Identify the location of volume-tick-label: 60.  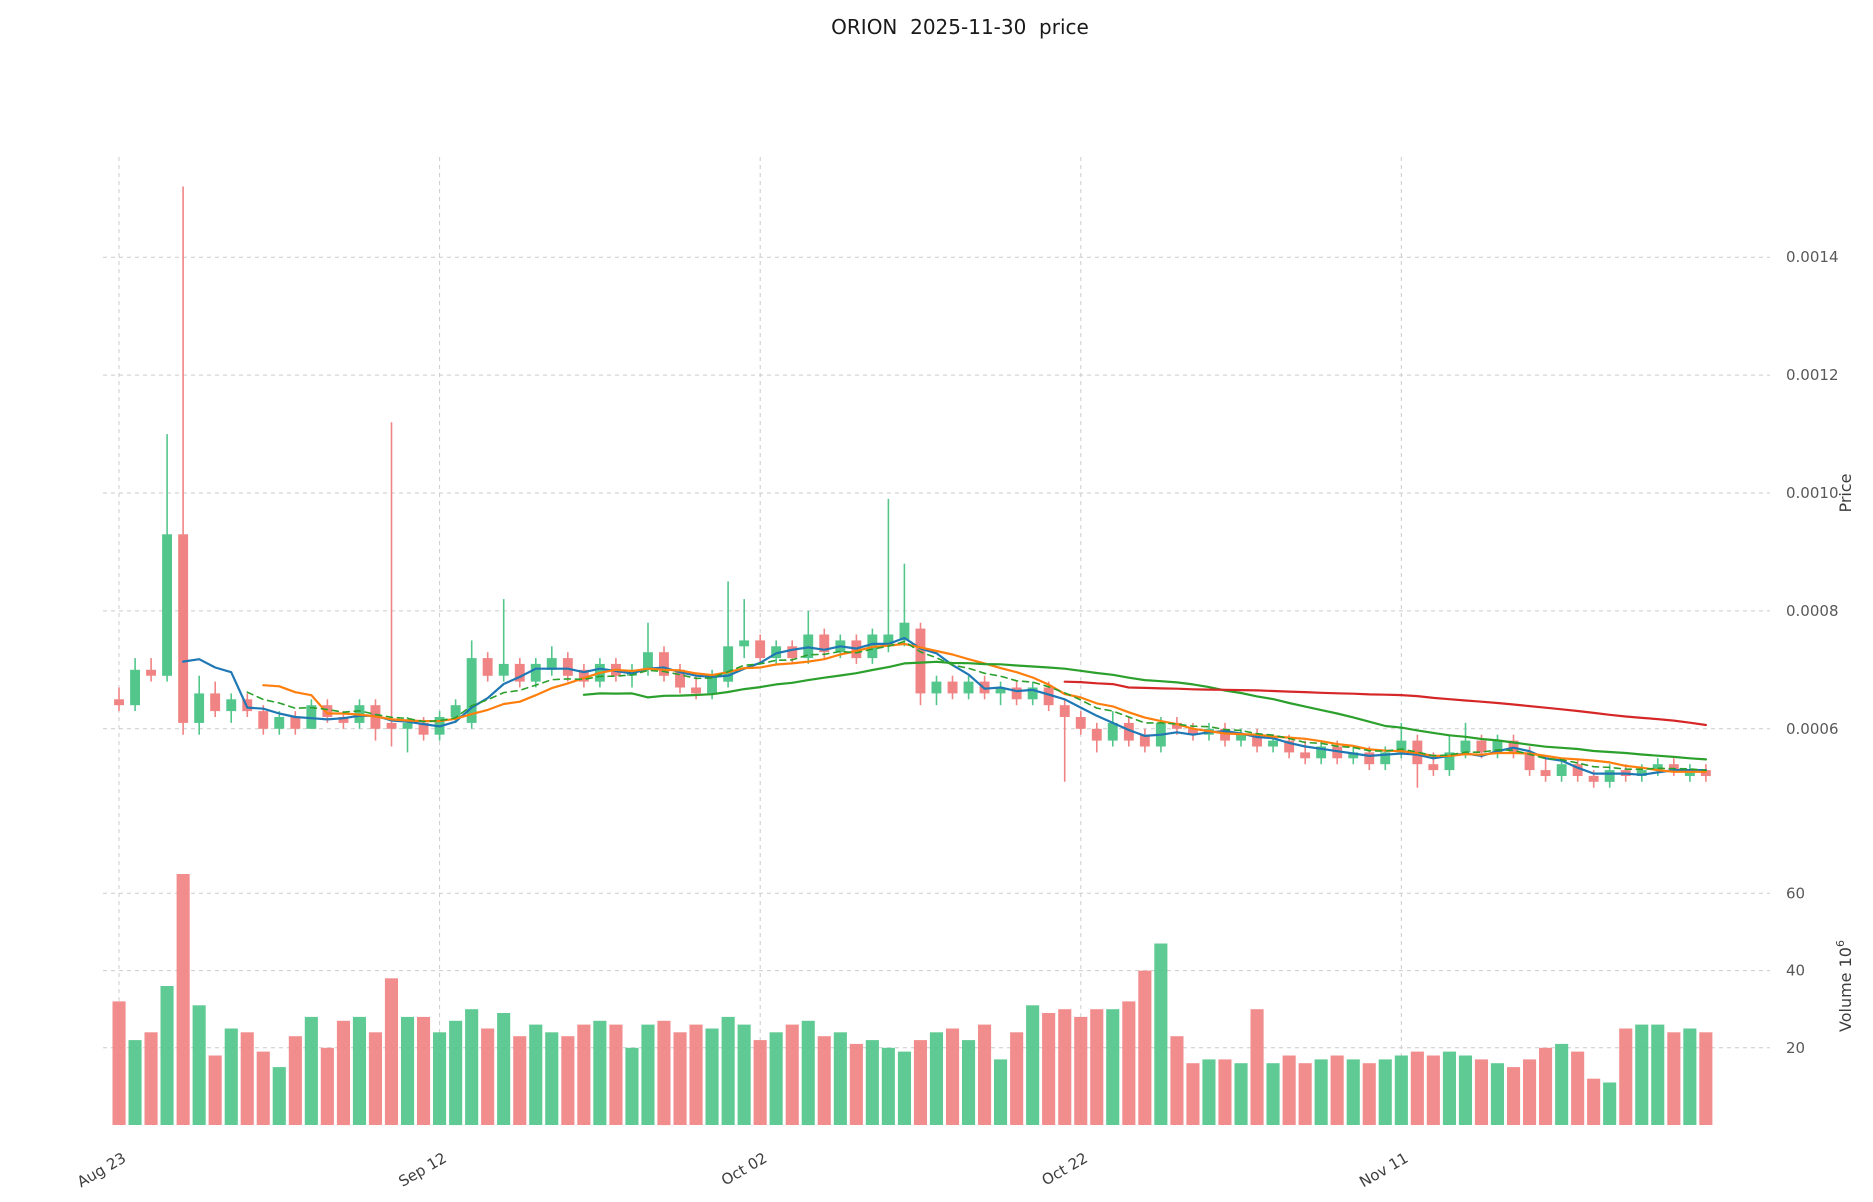
(1795, 893).